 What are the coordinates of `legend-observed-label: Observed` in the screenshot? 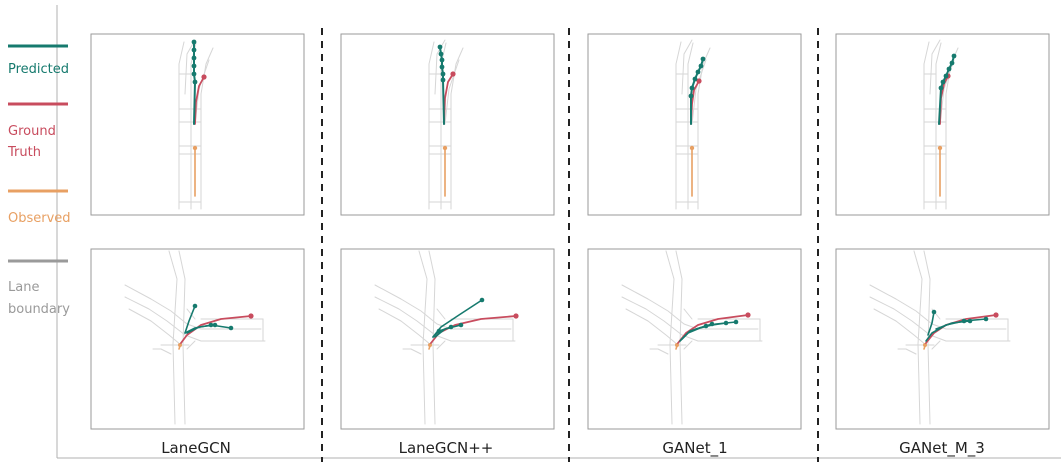 It's located at (39, 218).